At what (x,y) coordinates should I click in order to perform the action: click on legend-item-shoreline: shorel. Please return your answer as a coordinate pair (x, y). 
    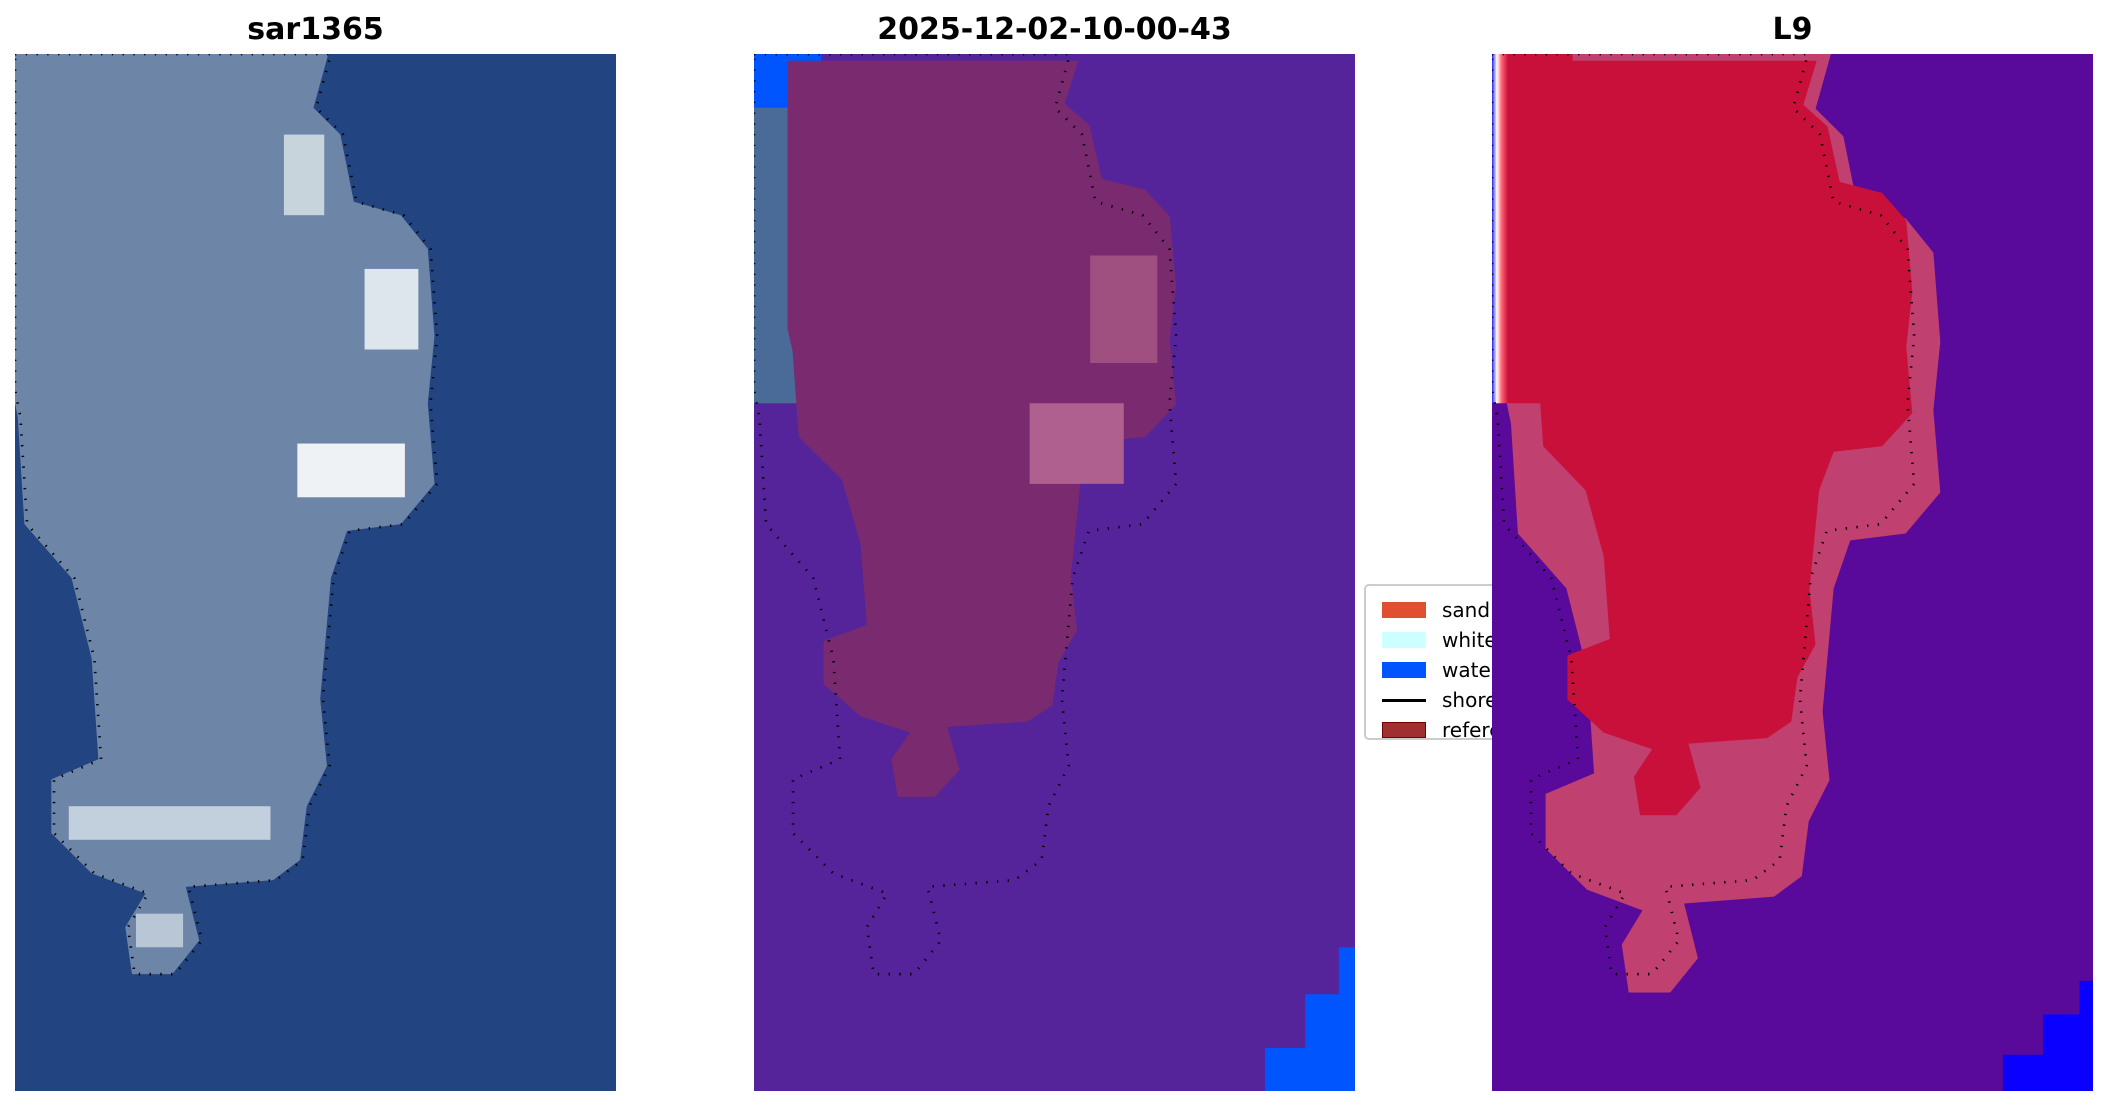
    Looking at the image, I should click on (1442, 700).